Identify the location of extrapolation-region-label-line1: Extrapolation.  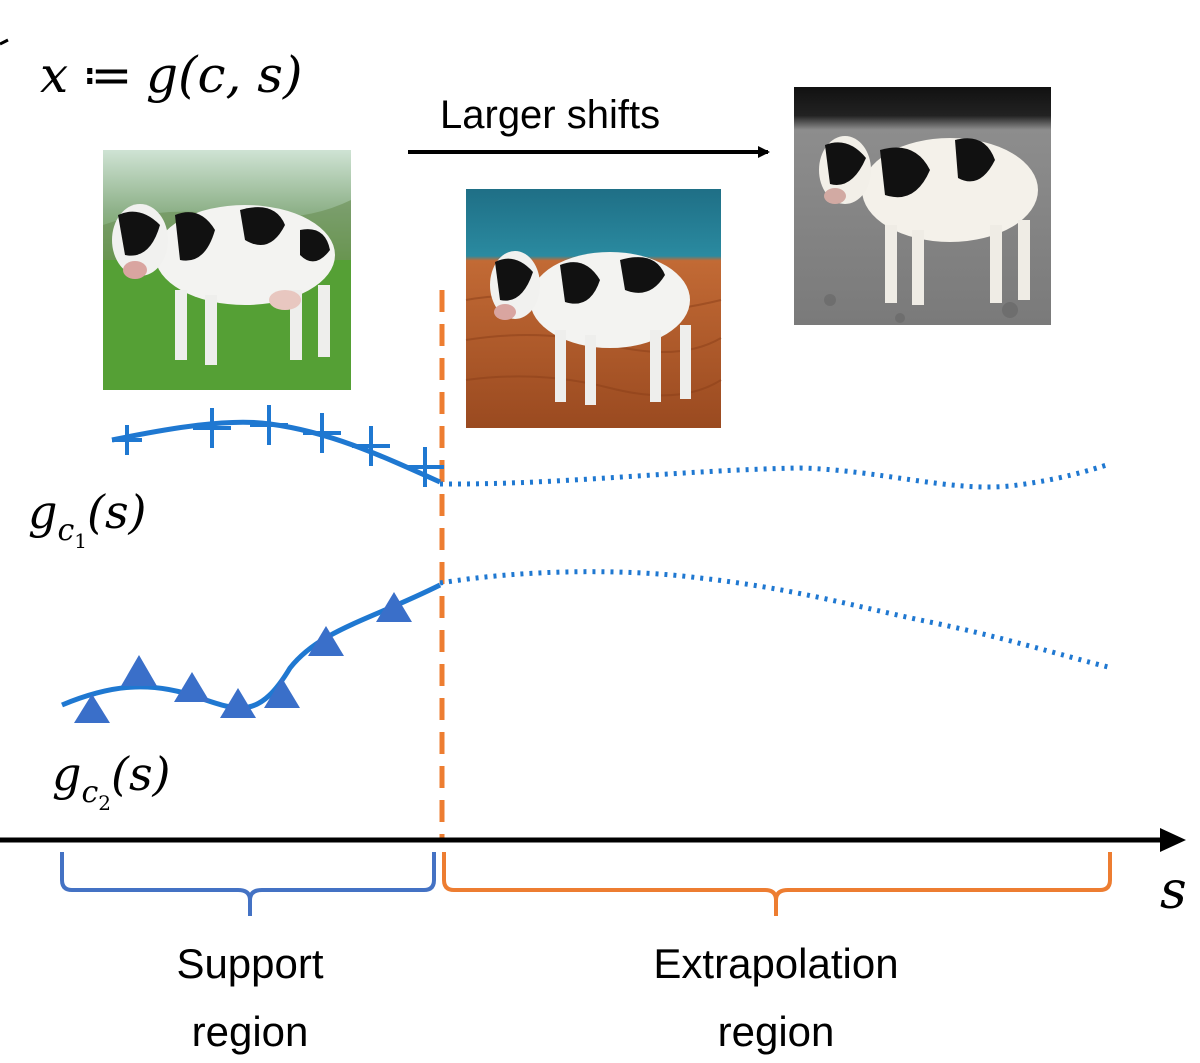
(775, 963).